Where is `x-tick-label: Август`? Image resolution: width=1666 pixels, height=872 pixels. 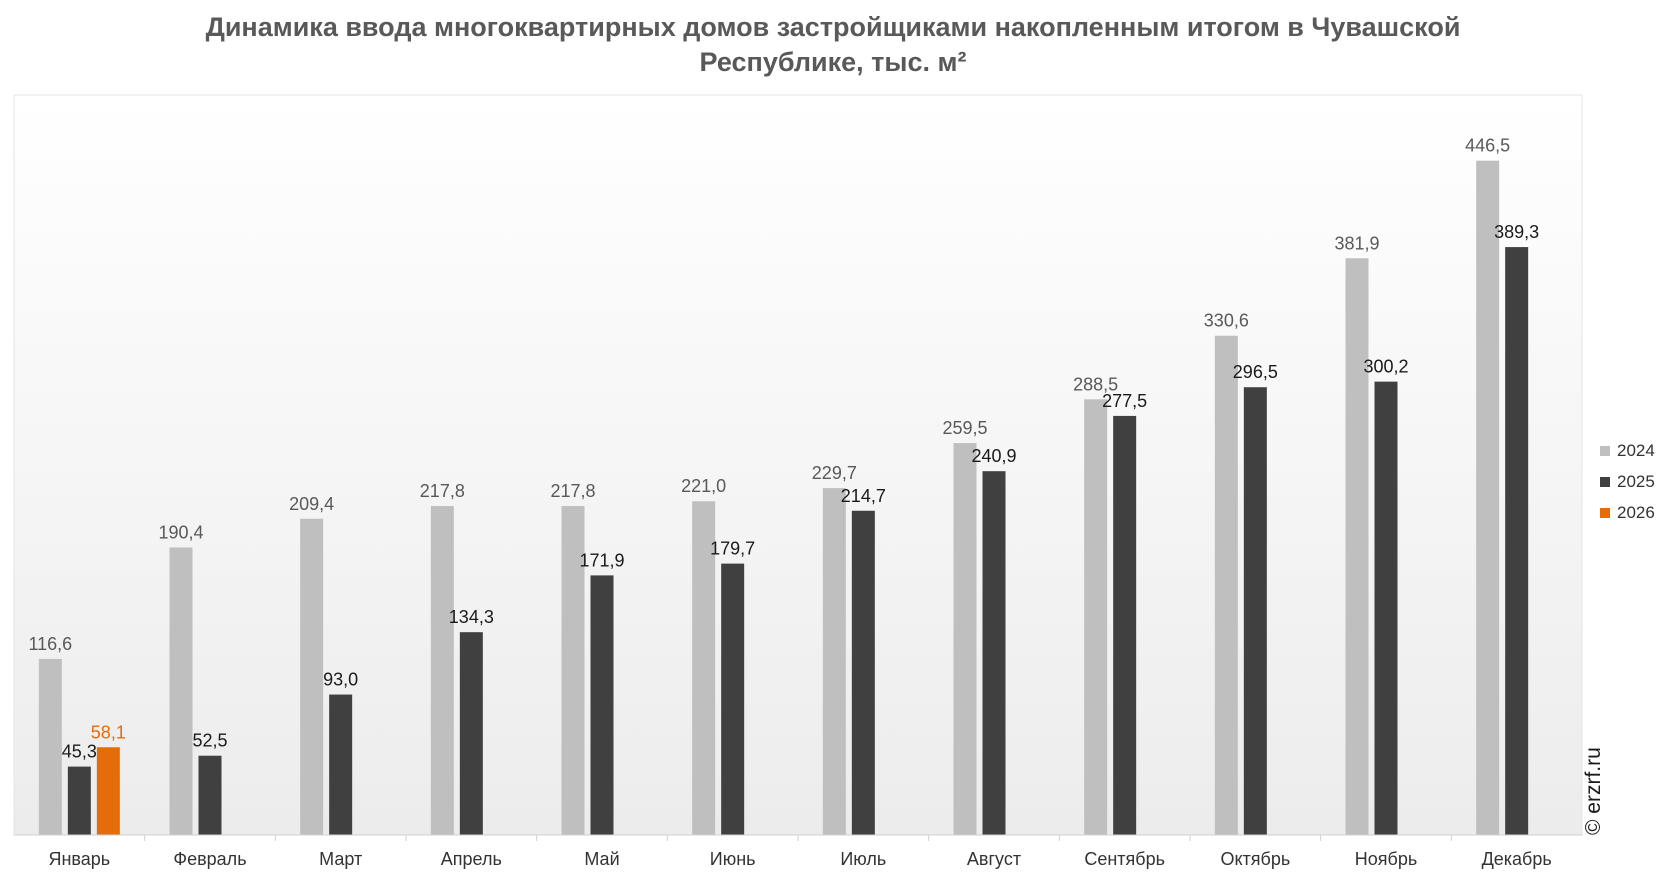
x-tick-label: Август is located at coordinates (994, 859).